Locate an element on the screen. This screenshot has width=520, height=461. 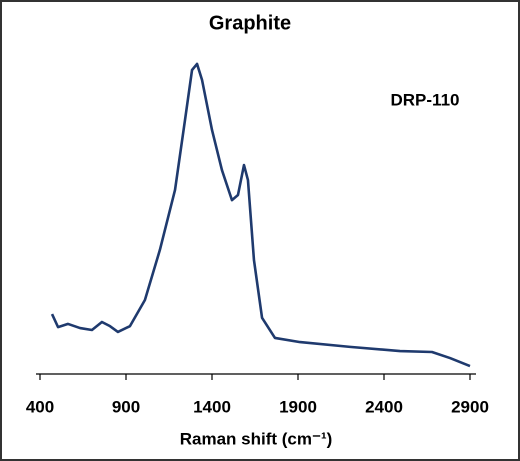
x-tick-label: 2900 is located at coordinates (470, 406).